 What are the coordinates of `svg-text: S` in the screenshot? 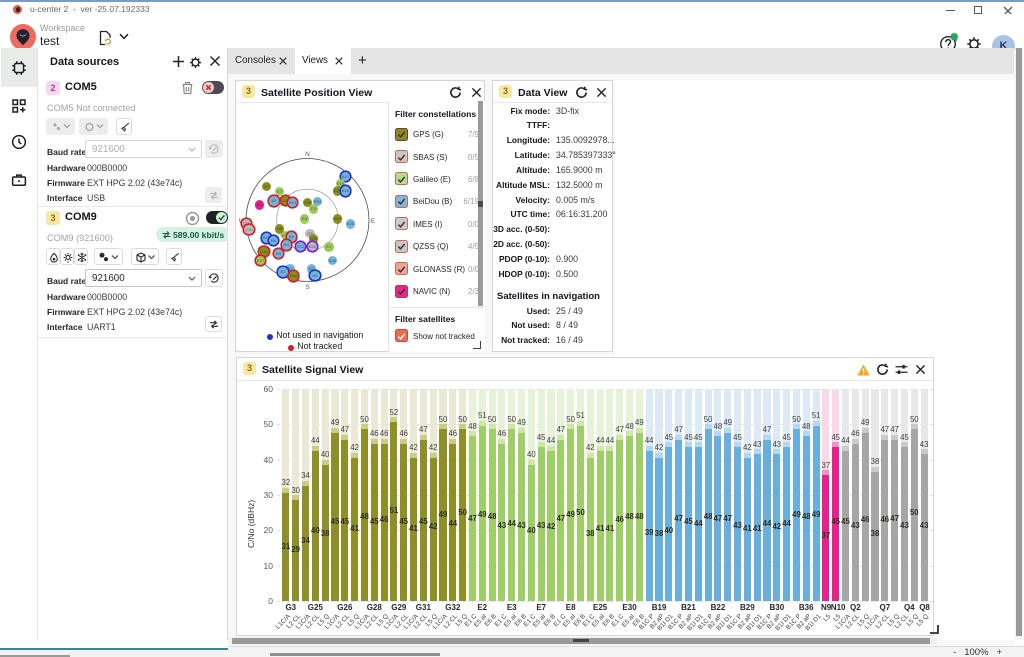 It's located at (307, 287).